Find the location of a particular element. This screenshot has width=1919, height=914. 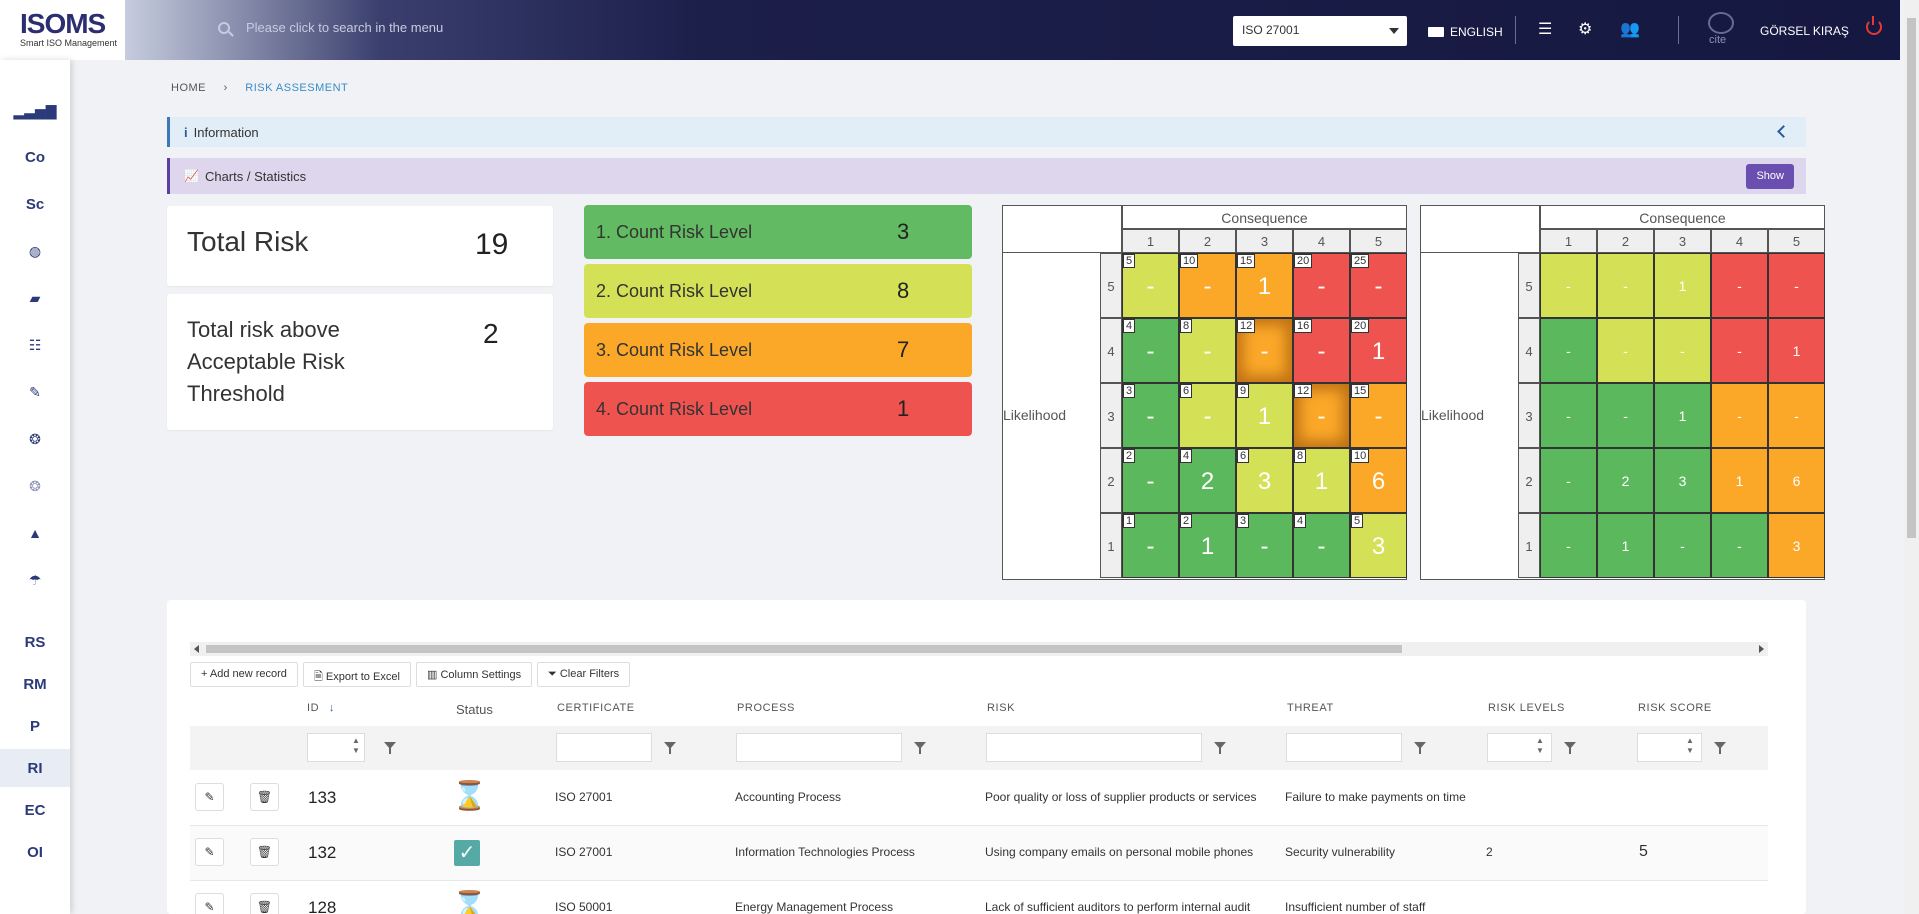

sidebar-item-label: RS is located at coordinates (35, 642).